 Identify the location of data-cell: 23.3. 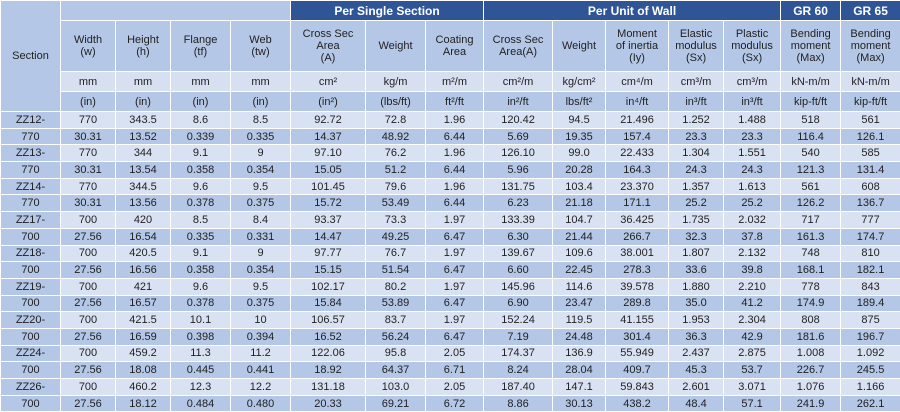
(752, 136).